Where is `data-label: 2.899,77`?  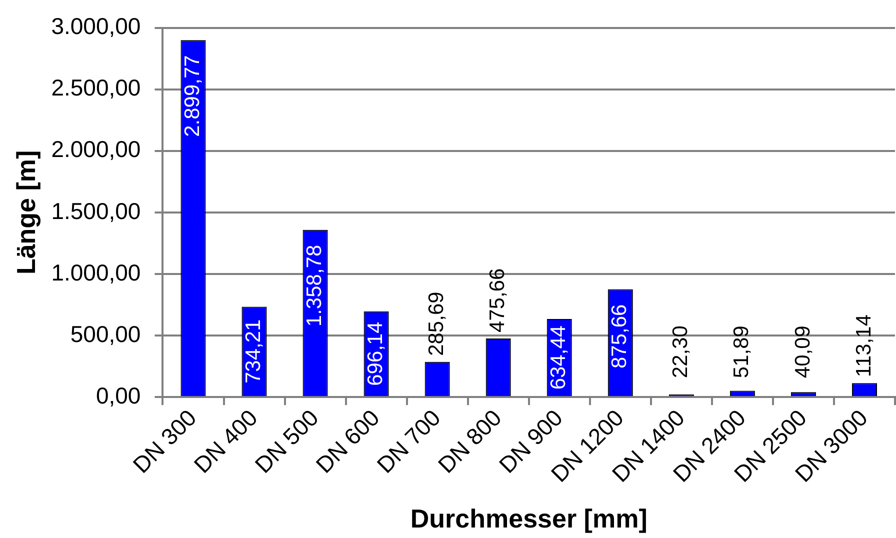
data-label: 2.899,77 is located at coordinates (192, 96).